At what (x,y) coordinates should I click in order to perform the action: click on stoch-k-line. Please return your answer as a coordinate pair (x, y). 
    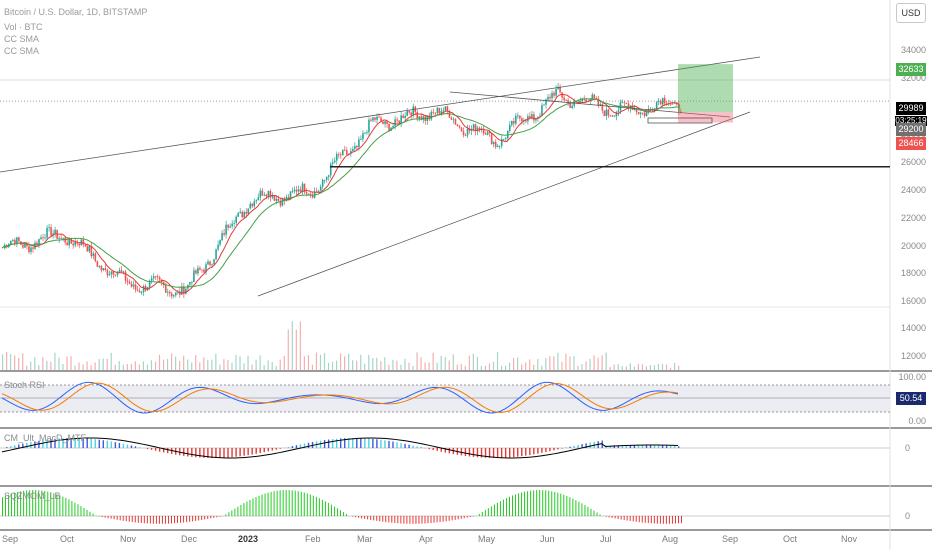
    Looking at the image, I should click on (340, 397).